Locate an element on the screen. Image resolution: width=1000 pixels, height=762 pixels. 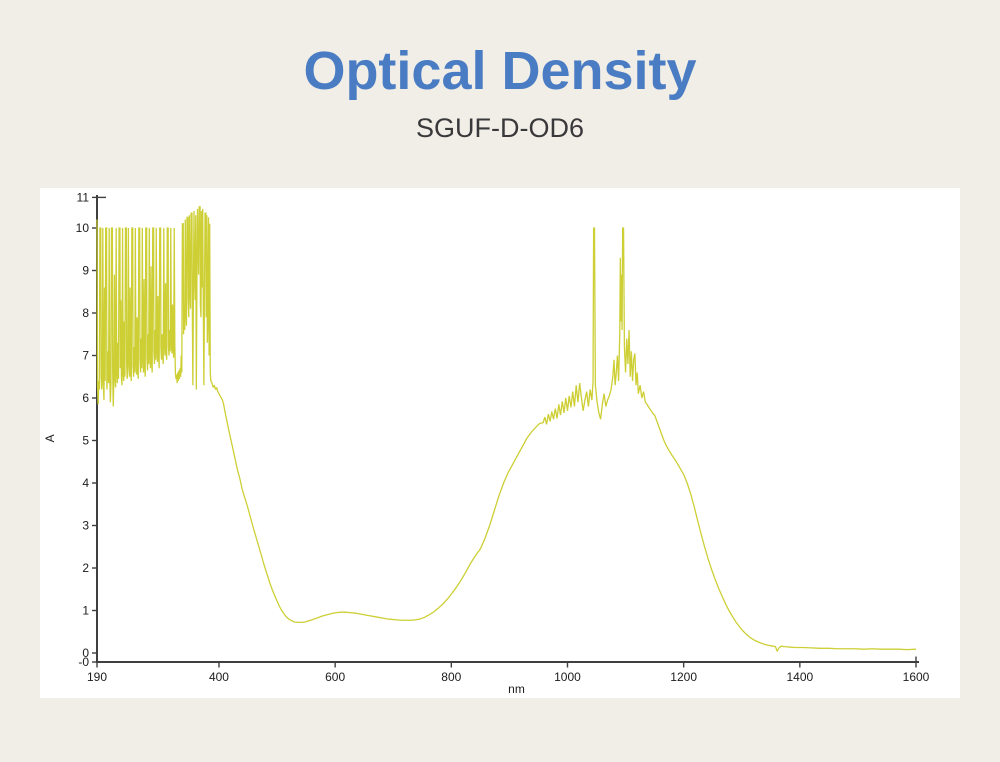
x-tick-label: 190 is located at coordinates (97, 677).